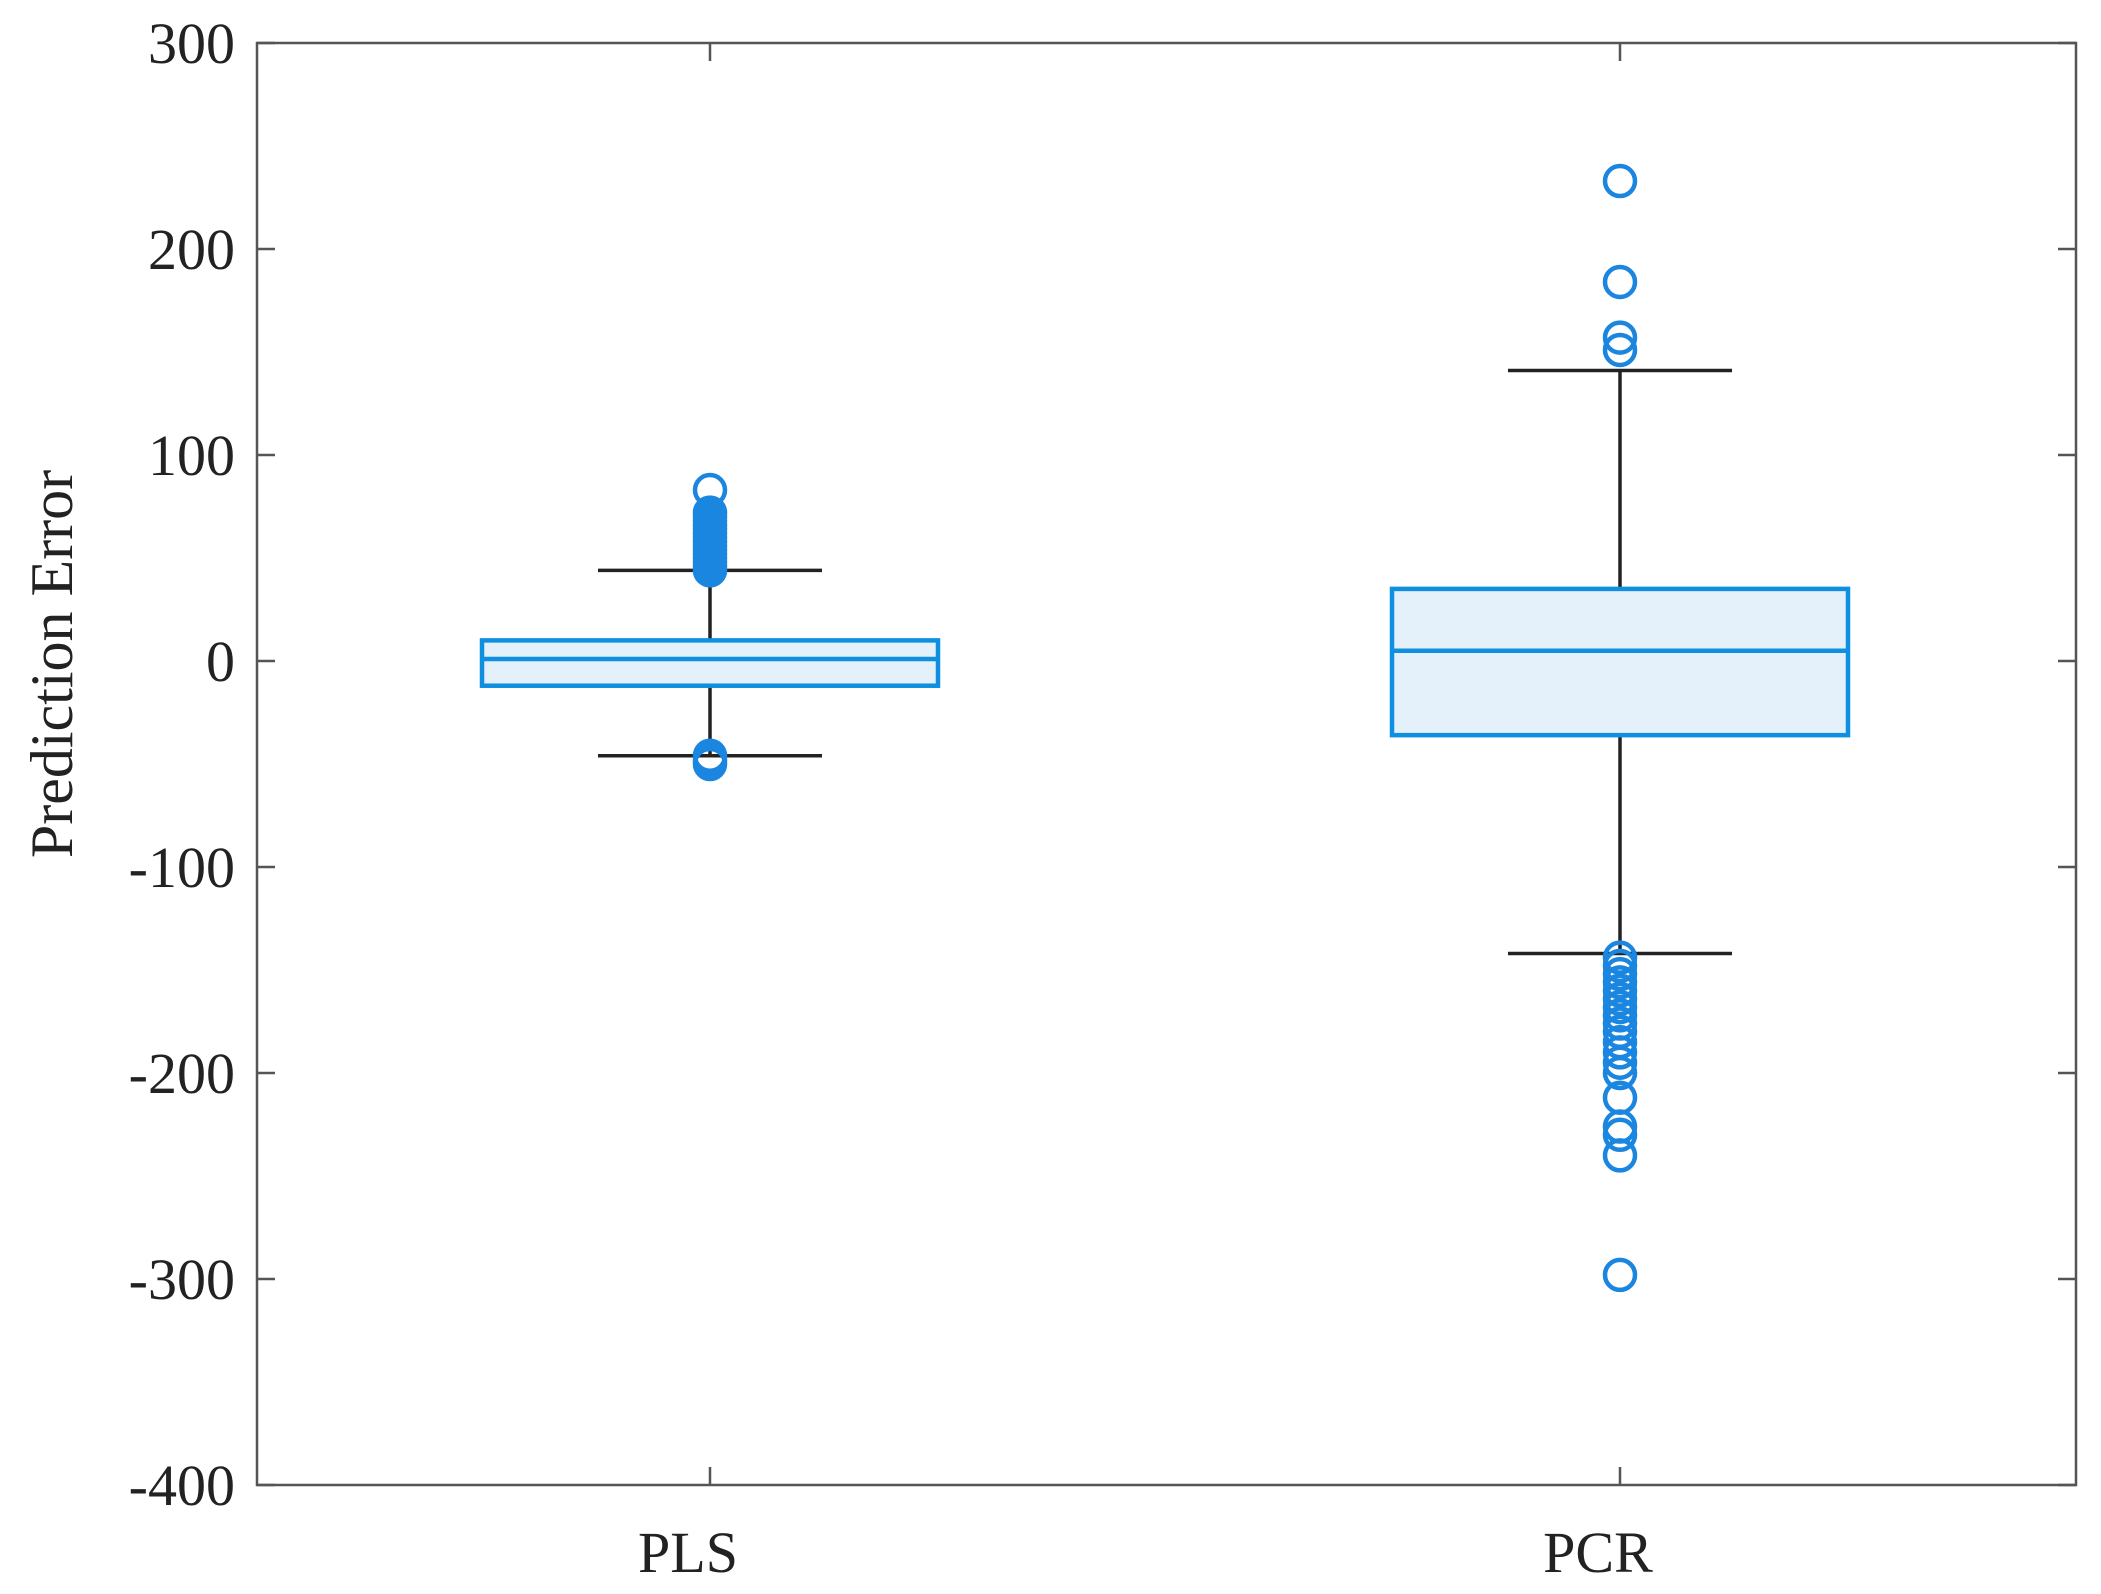 This screenshot has height=1594, width=2101. Describe the element at coordinates (182, 867) in the screenshot. I see `y-tick-label: -100` at that location.